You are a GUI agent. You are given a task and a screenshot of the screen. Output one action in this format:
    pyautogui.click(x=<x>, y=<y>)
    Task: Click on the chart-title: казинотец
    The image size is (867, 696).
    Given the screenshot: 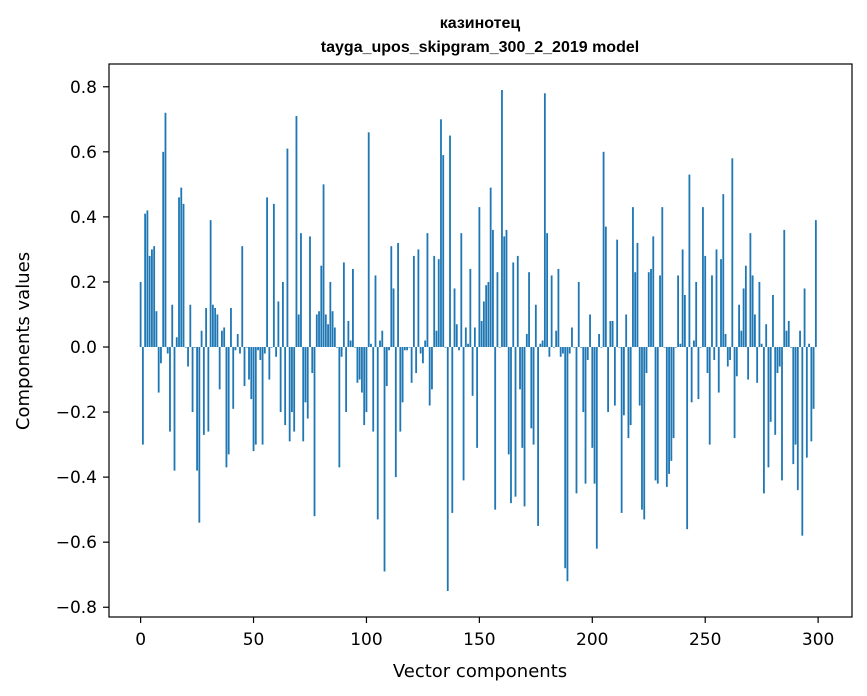 What is the action you would take?
    pyautogui.click(x=480, y=23)
    